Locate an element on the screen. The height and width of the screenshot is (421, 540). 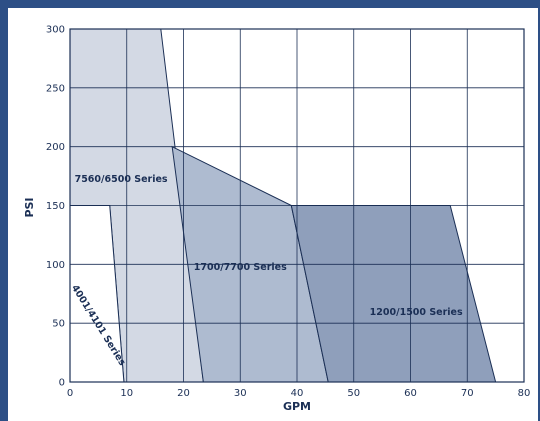
y-tick-label: 250 is located at coordinates (55, 88).